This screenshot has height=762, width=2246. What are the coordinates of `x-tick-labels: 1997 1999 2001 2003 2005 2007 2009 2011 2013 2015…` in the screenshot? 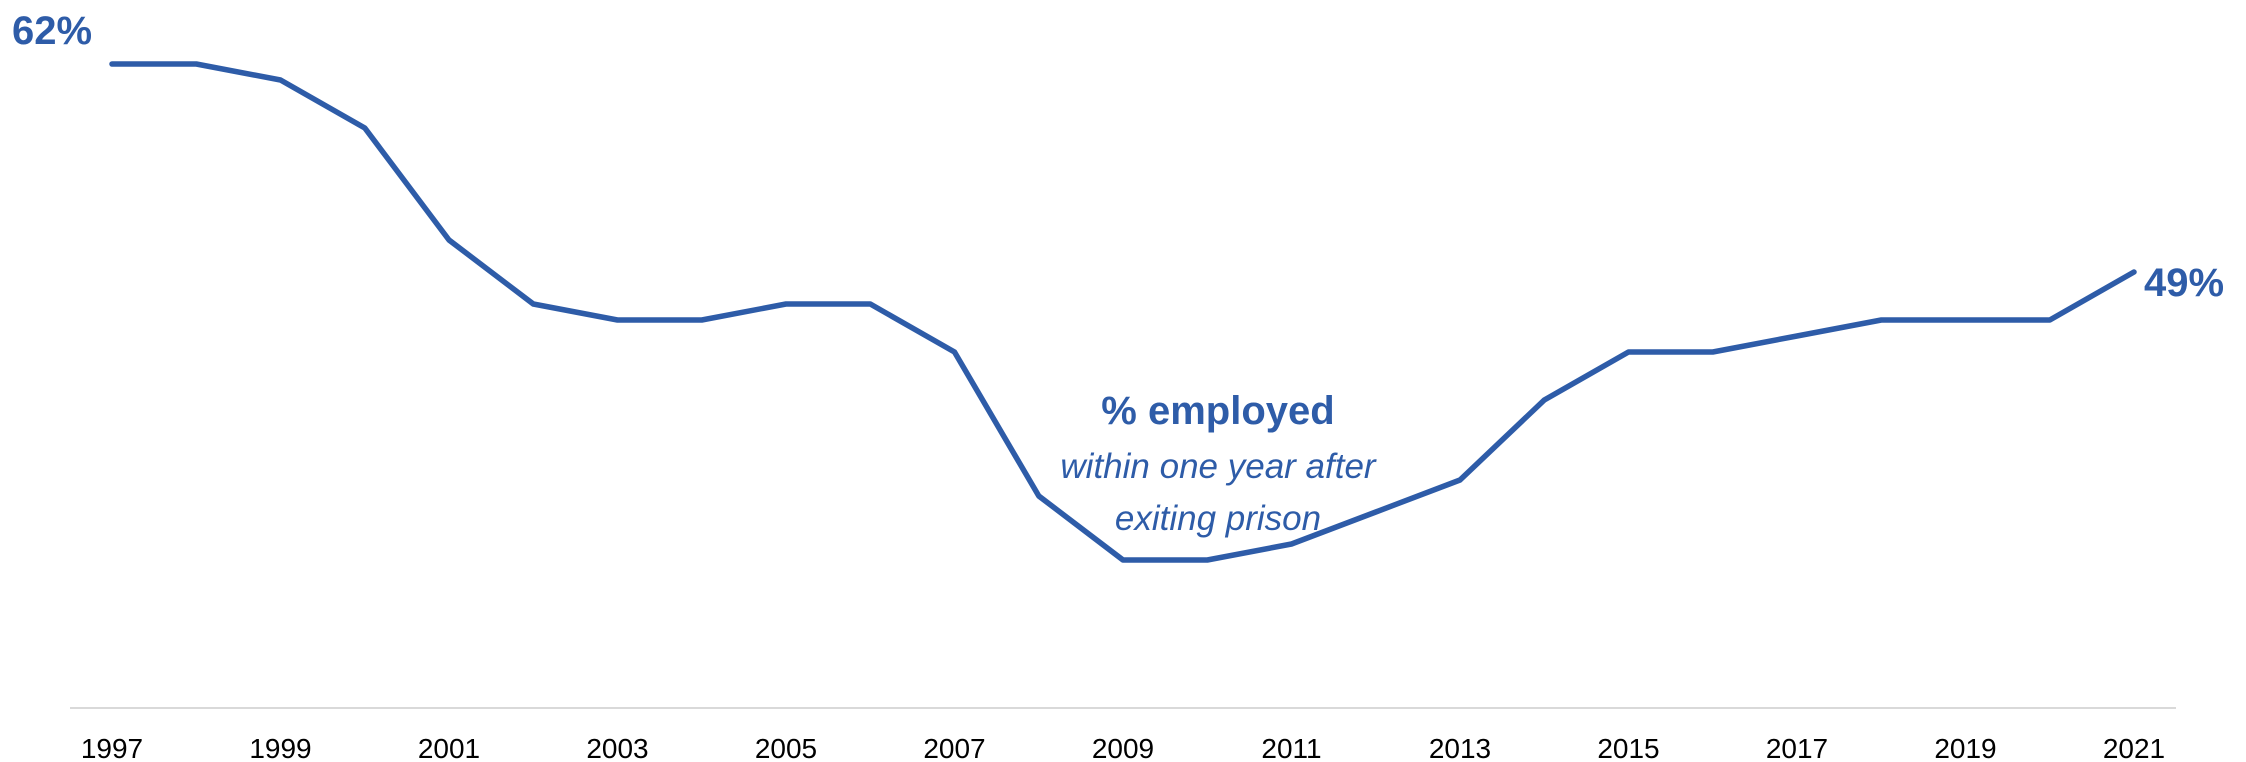 It's located at (1123, 747).